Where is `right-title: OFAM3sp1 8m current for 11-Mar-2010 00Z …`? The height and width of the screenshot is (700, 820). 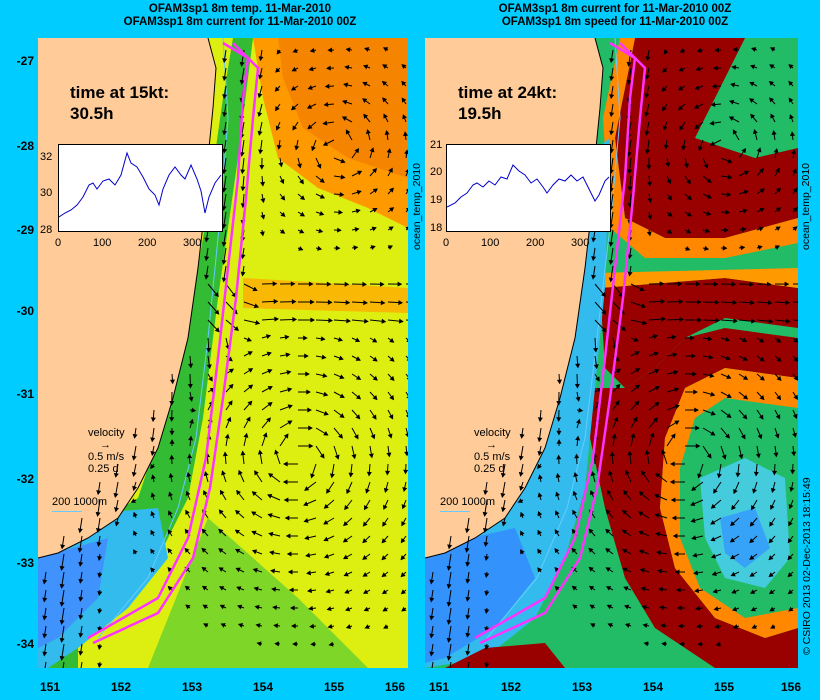 right-title: OFAM3sp1 8m current for 11-Mar-2010 00Z … is located at coordinates (615, 16).